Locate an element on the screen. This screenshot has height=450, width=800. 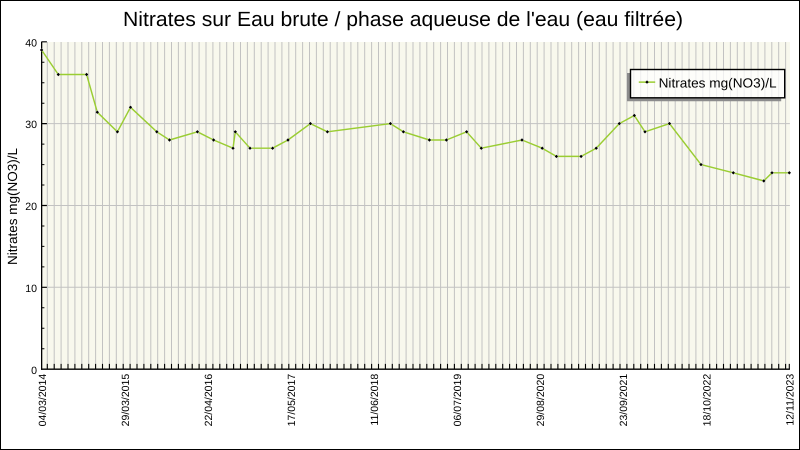
svg-text: 22/04/2016 is located at coordinates (209, 400).